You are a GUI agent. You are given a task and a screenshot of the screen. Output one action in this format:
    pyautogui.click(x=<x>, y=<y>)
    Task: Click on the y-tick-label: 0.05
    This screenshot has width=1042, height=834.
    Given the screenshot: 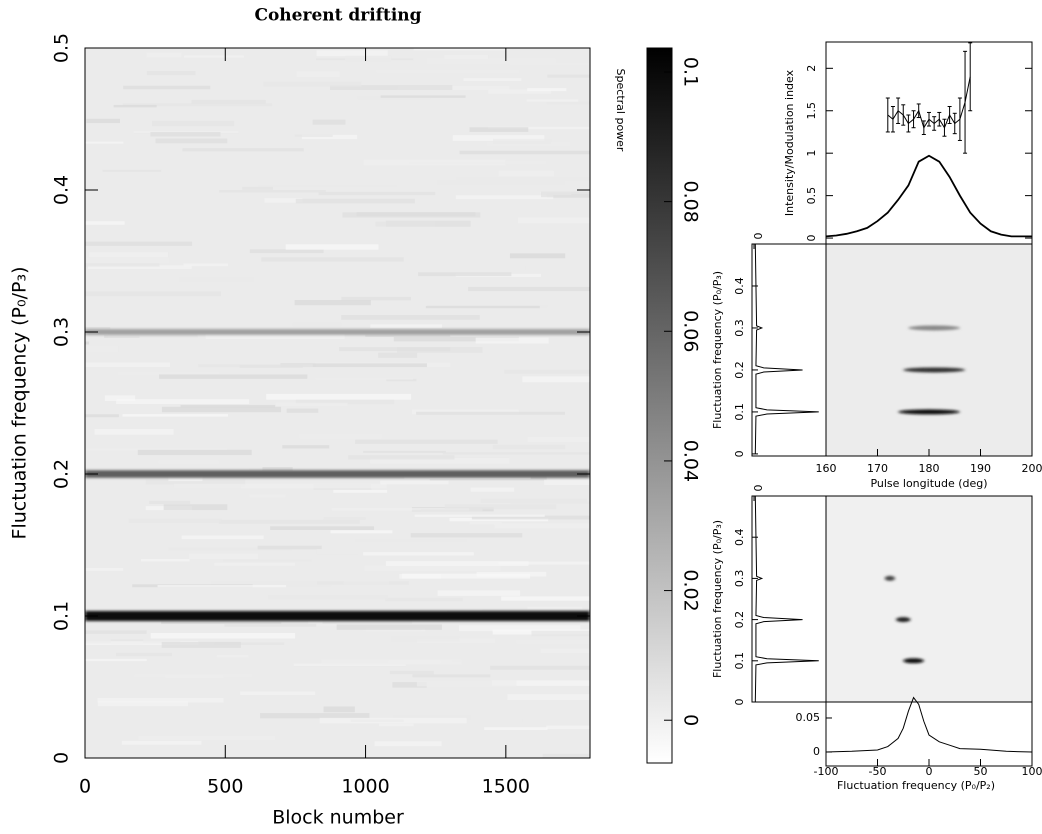 What is the action you would take?
    pyautogui.click(x=808, y=717)
    